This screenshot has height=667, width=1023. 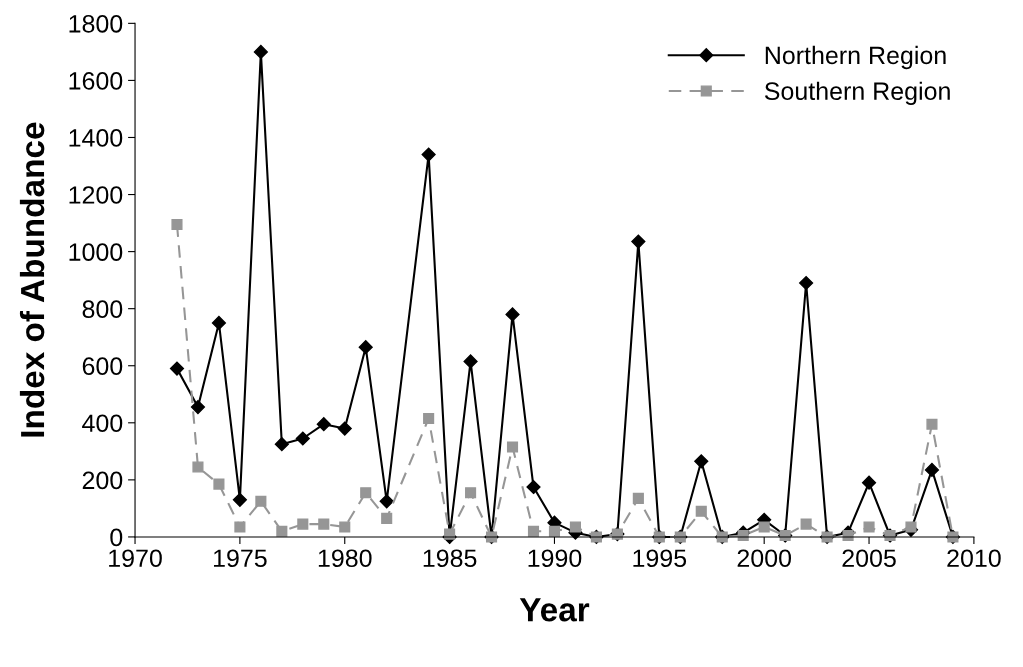 I want to click on x-tick-label: 1980, so click(x=345, y=558).